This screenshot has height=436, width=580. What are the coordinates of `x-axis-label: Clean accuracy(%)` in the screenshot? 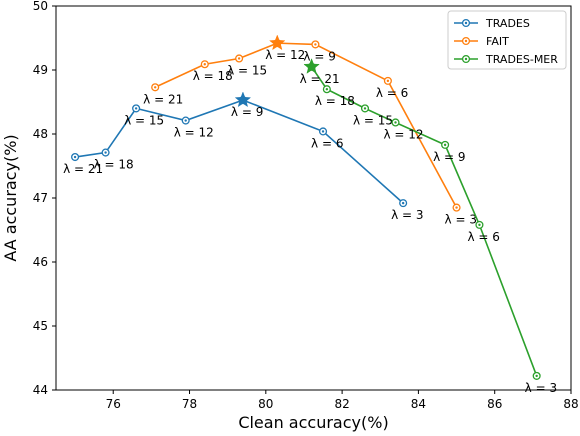 It's located at (313, 422).